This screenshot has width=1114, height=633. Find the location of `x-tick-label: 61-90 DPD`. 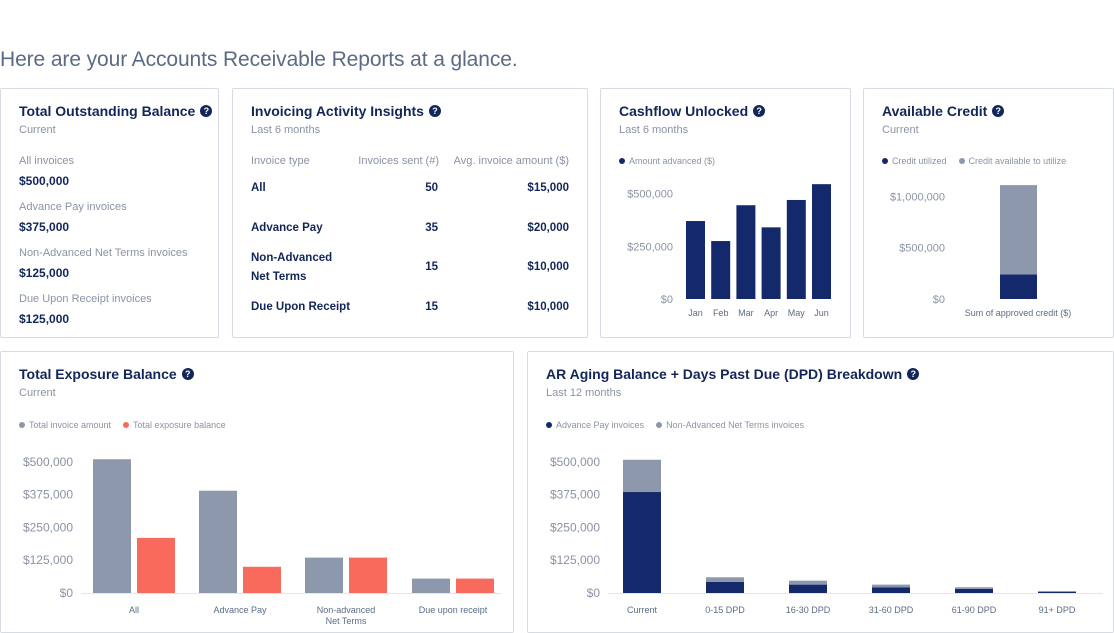

x-tick-label: 61-90 DPD is located at coordinates (974, 610).